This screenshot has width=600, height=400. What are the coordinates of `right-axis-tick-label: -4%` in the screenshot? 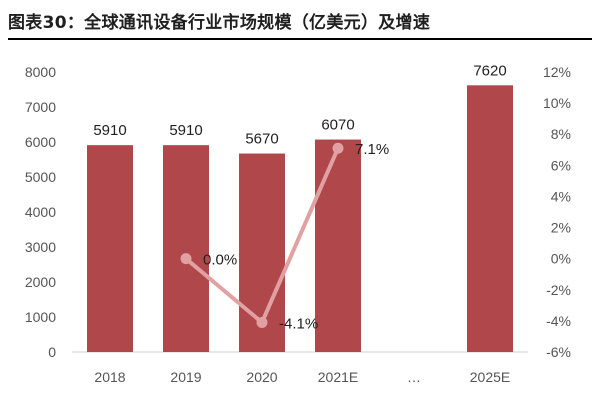 It's located at (558, 321).